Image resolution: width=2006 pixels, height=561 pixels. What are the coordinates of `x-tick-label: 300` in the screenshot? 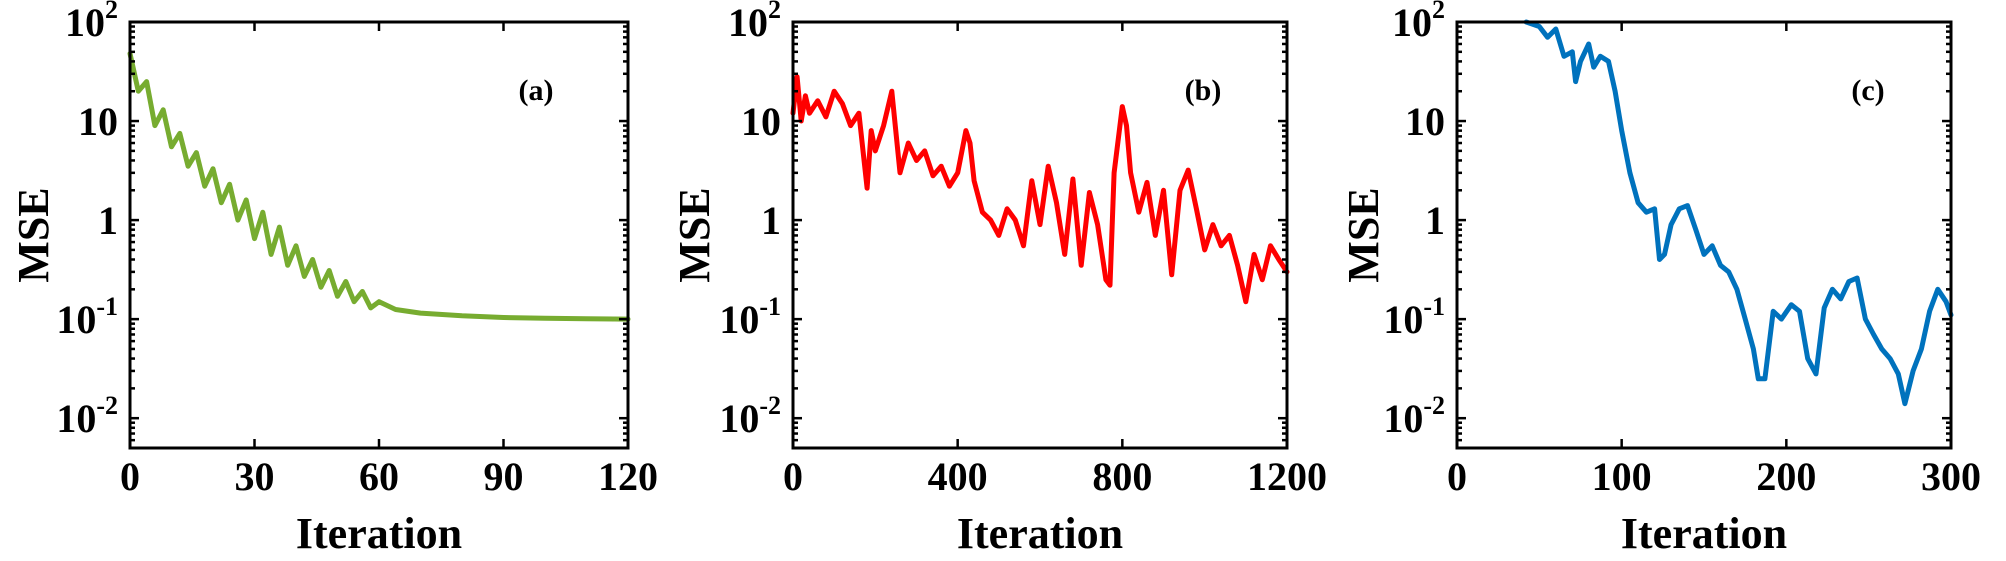 It's located at (1951, 476).